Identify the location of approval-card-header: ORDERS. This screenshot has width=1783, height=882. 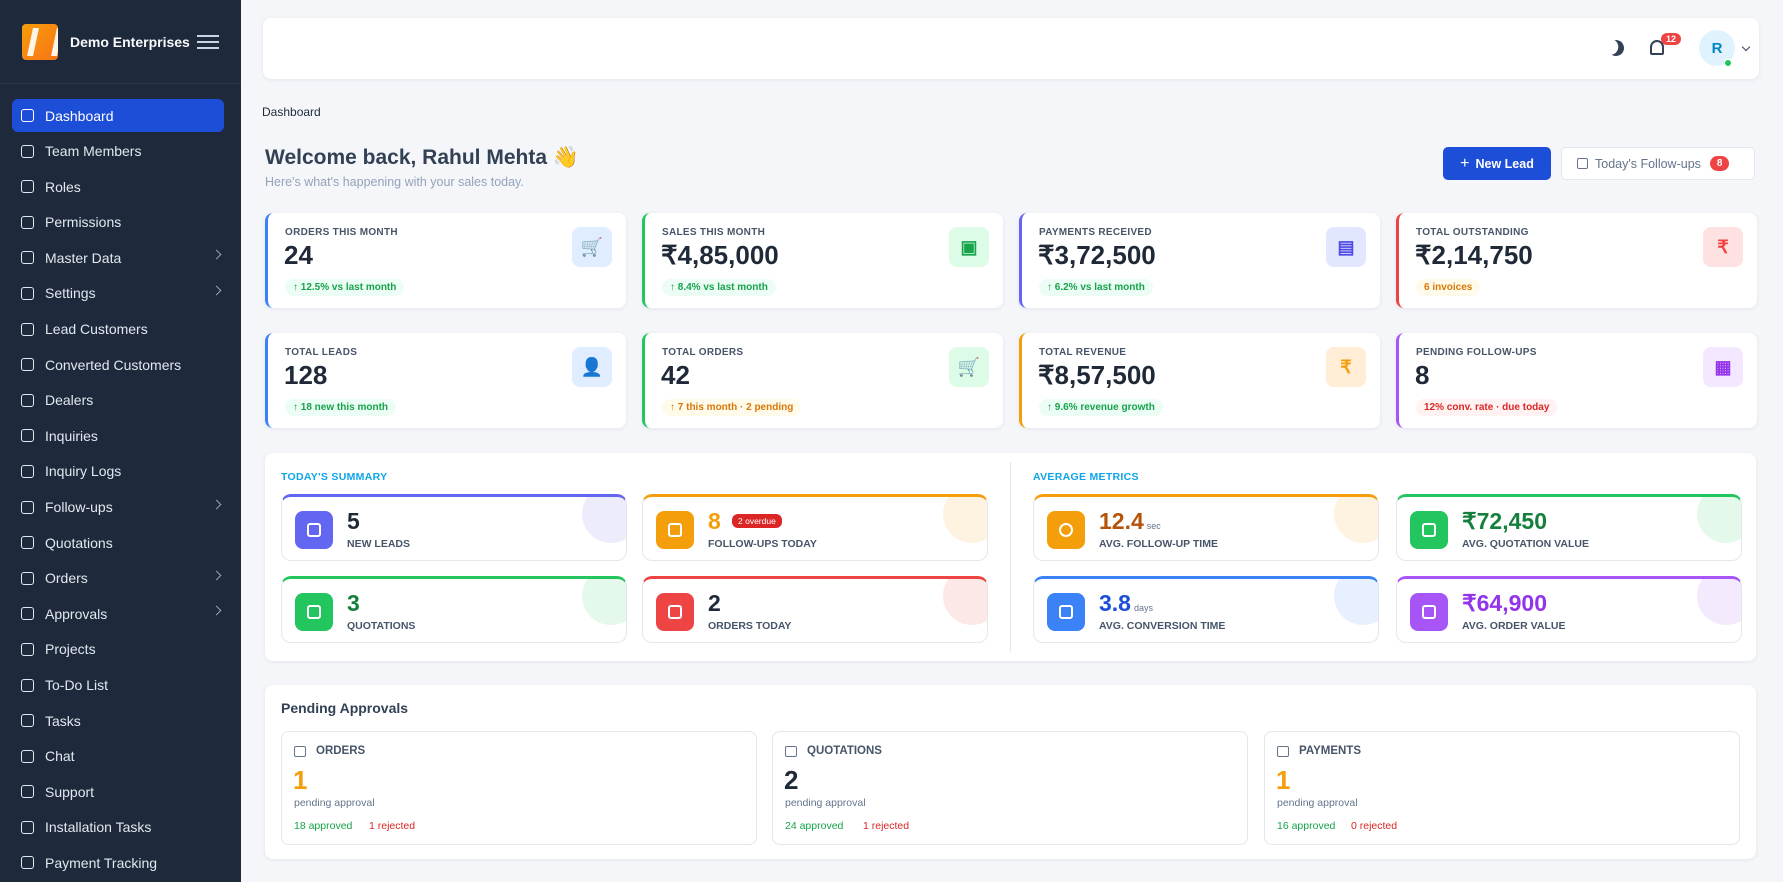
(329, 751).